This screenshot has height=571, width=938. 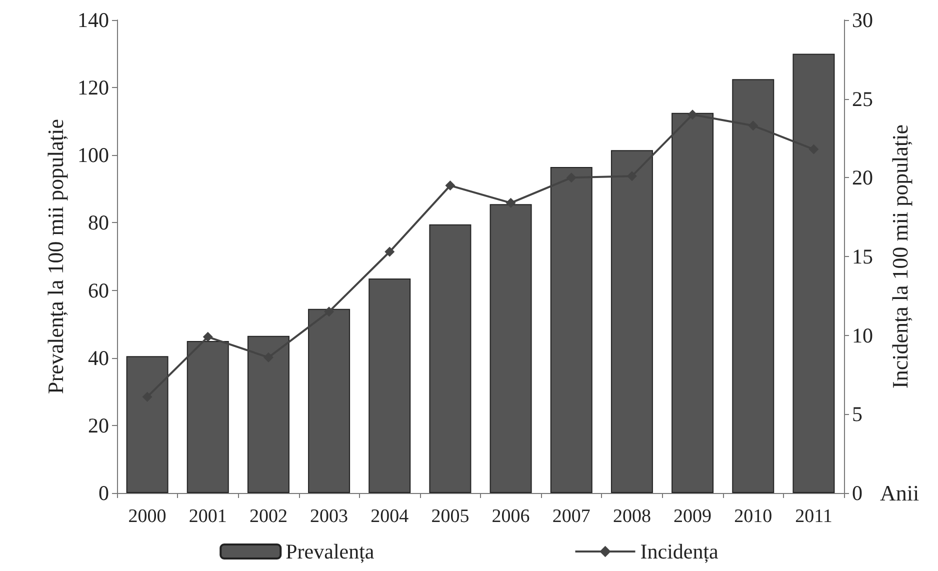 I want to click on y-axis-title: Prevalența la 100 mii populație, so click(x=55, y=256).